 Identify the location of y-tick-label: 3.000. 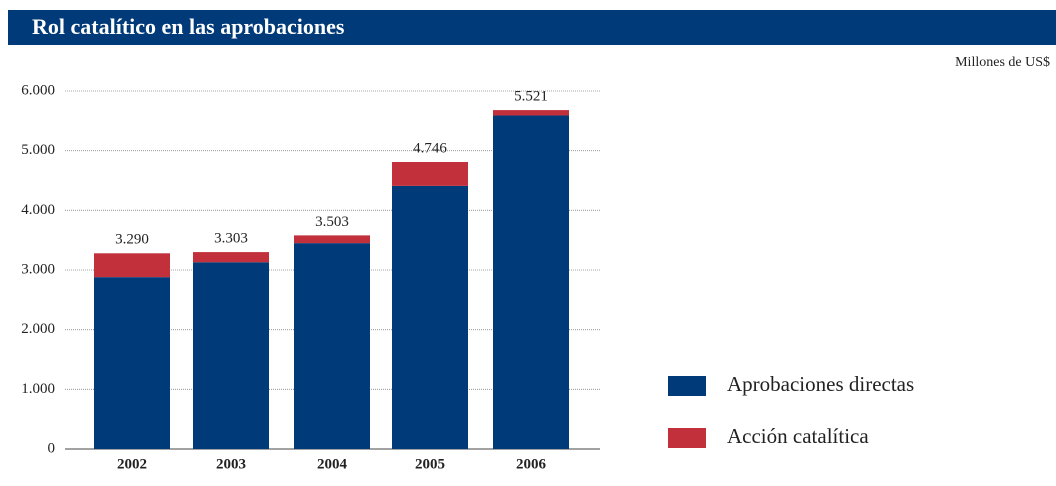
(38, 269).